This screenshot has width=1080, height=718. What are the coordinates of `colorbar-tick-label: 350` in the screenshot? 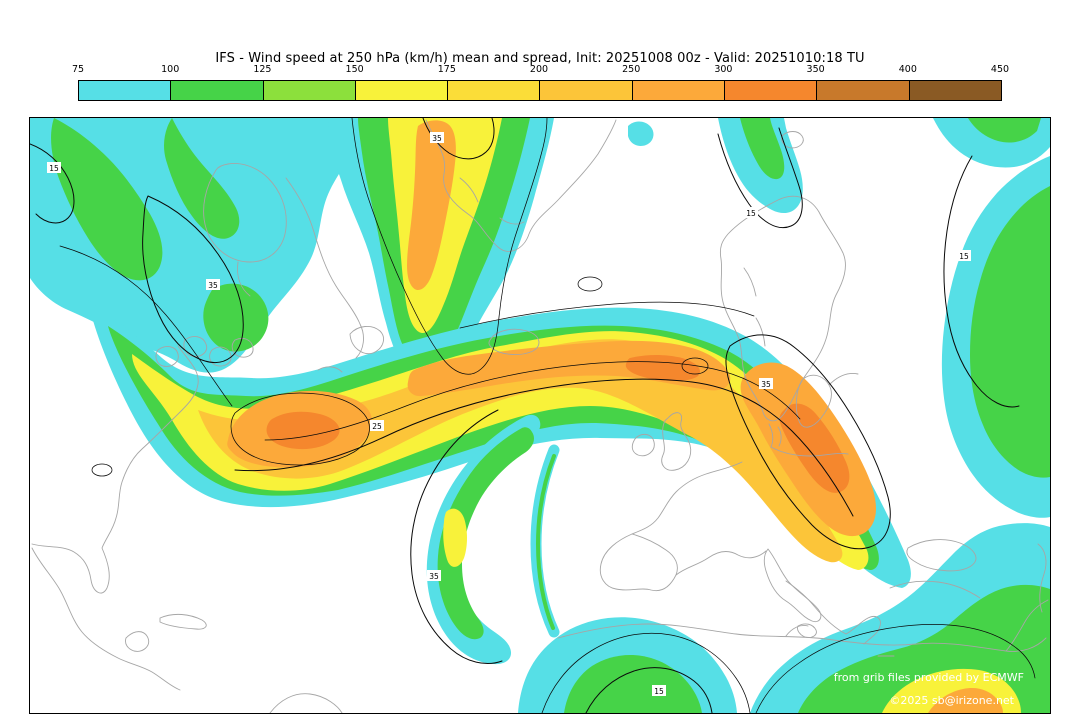 It's located at (815, 69).